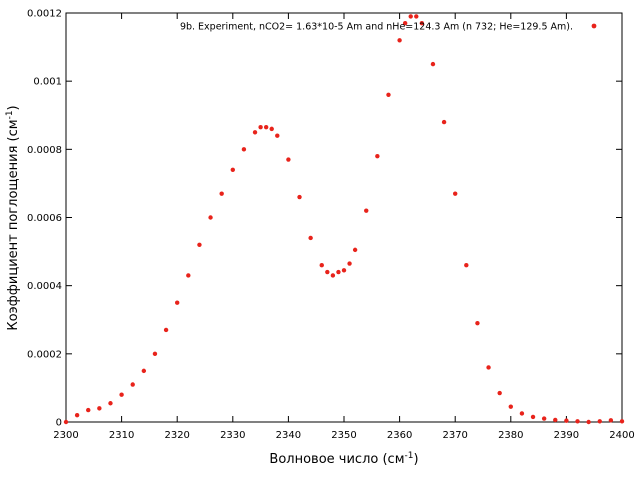  What do you see at coordinates (121, 435) in the screenshot?
I see `x-tick-label: 2310` at bounding box center [121, 435].